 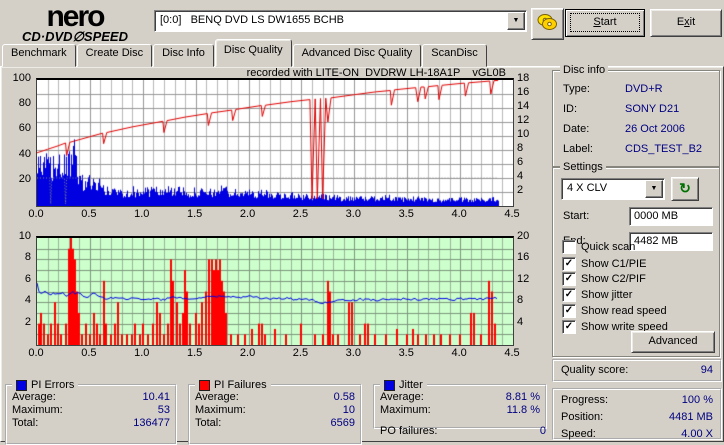 What do you see at coordinates (183, 55) in the screenshot?
I see `tab-disc-info: Disc Info` at bounding box center [183, 55].